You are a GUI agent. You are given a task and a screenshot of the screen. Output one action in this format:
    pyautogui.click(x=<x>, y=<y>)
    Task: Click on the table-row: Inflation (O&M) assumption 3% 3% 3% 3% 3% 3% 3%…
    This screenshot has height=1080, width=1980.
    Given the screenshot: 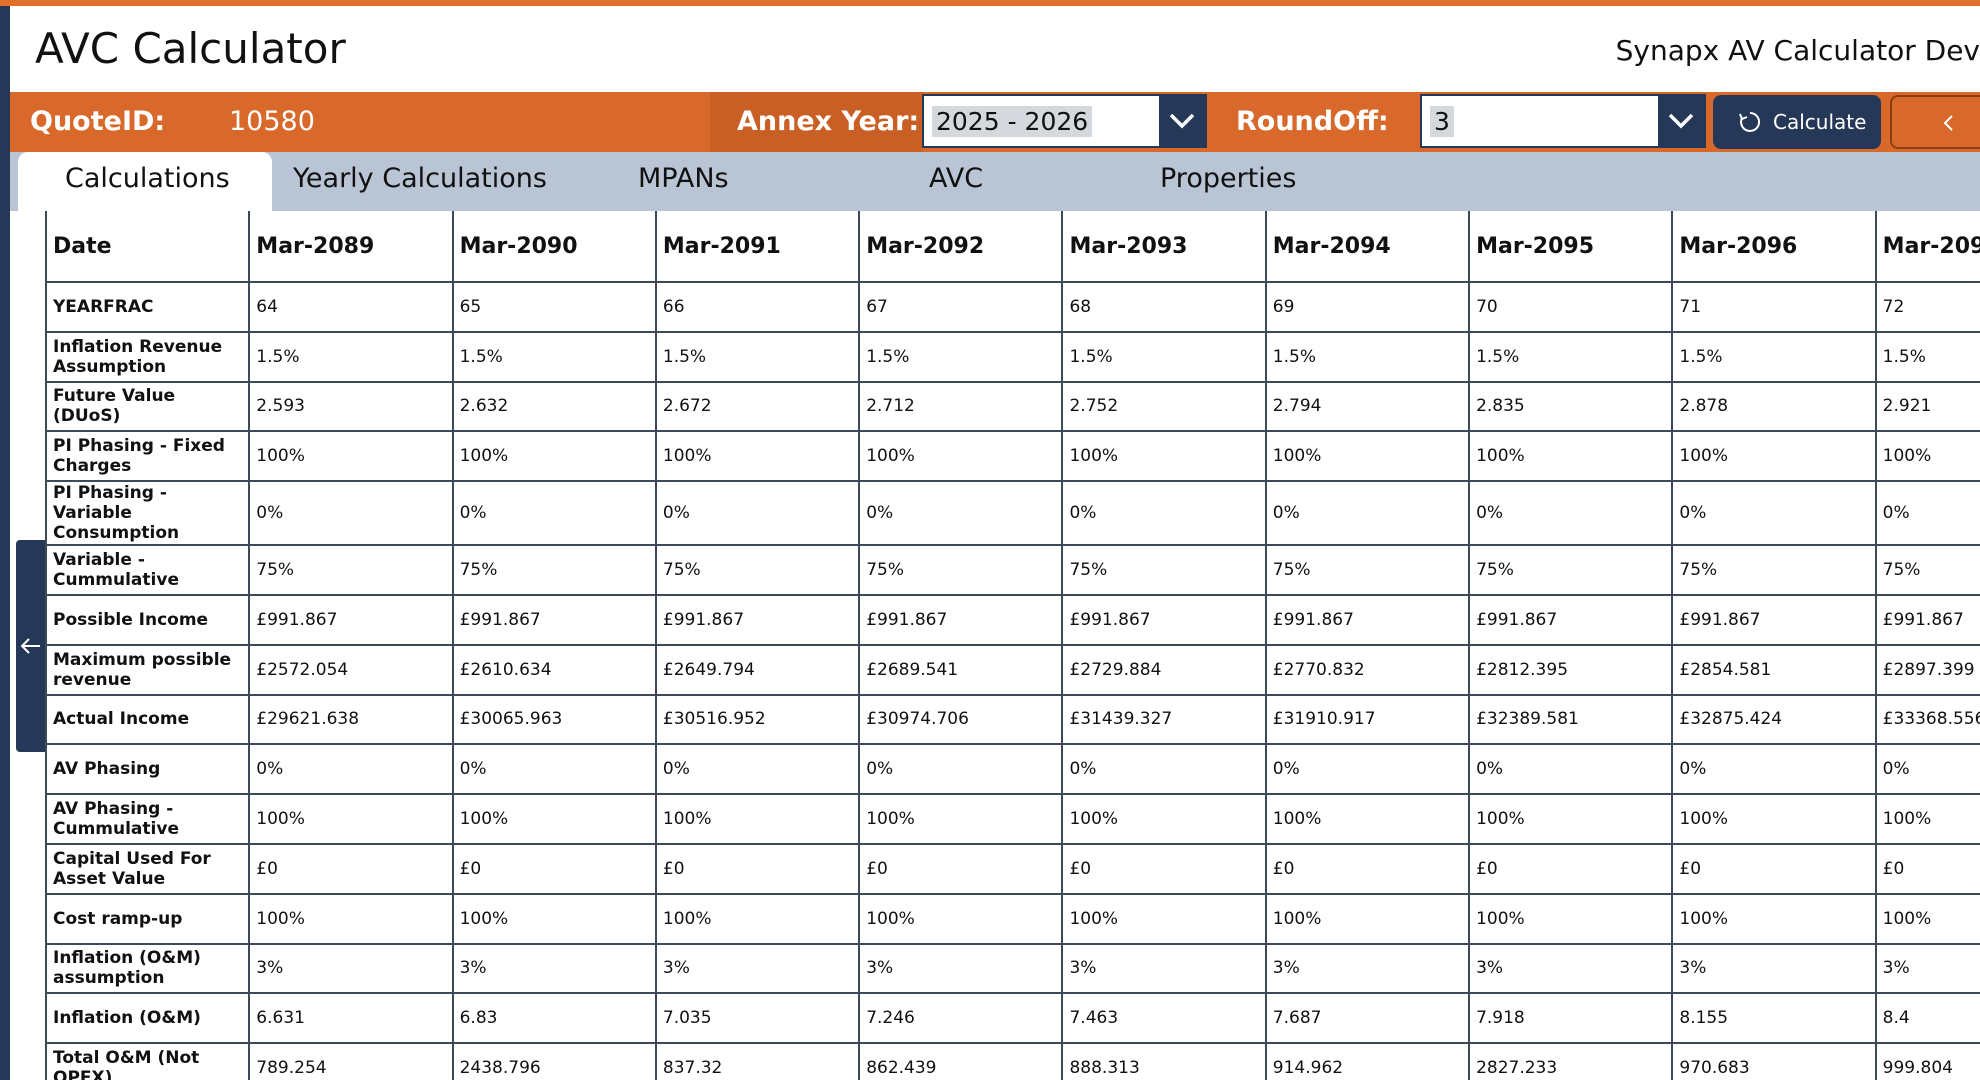 What is the action you would take?
    pyautogui.click(x=1012, y=968)
    